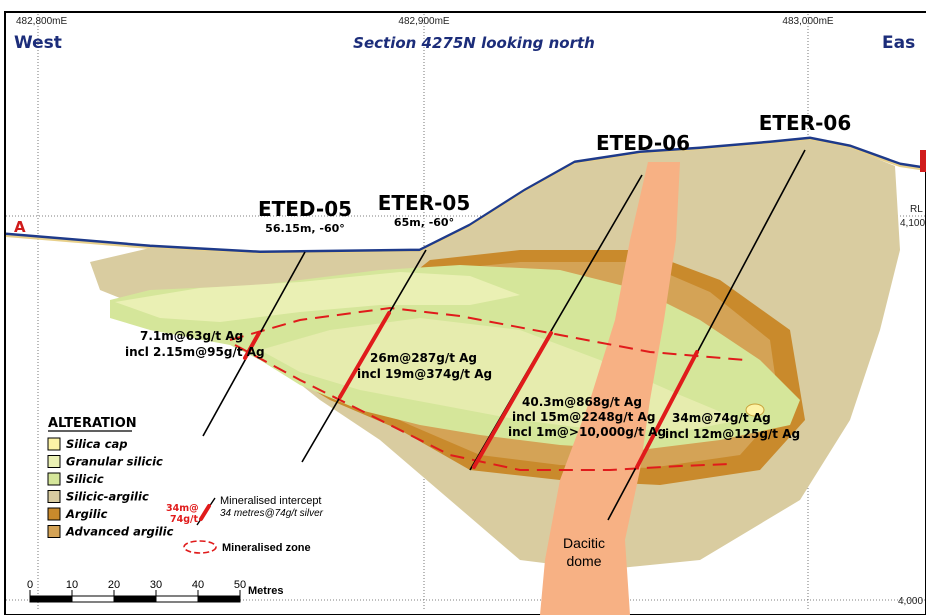 This screenshot has width=926, height=615. Describe the element at coordinates (114, 462) in the screenshot. I see `legend-label-1: Granular silicic` at that location.